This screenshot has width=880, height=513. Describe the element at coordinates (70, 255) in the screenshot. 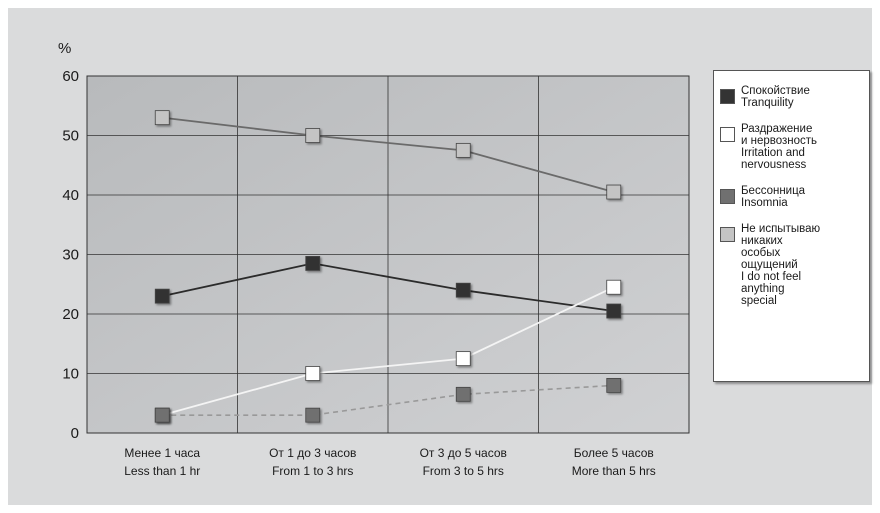

I see `y-tick-label: 30` at that location.